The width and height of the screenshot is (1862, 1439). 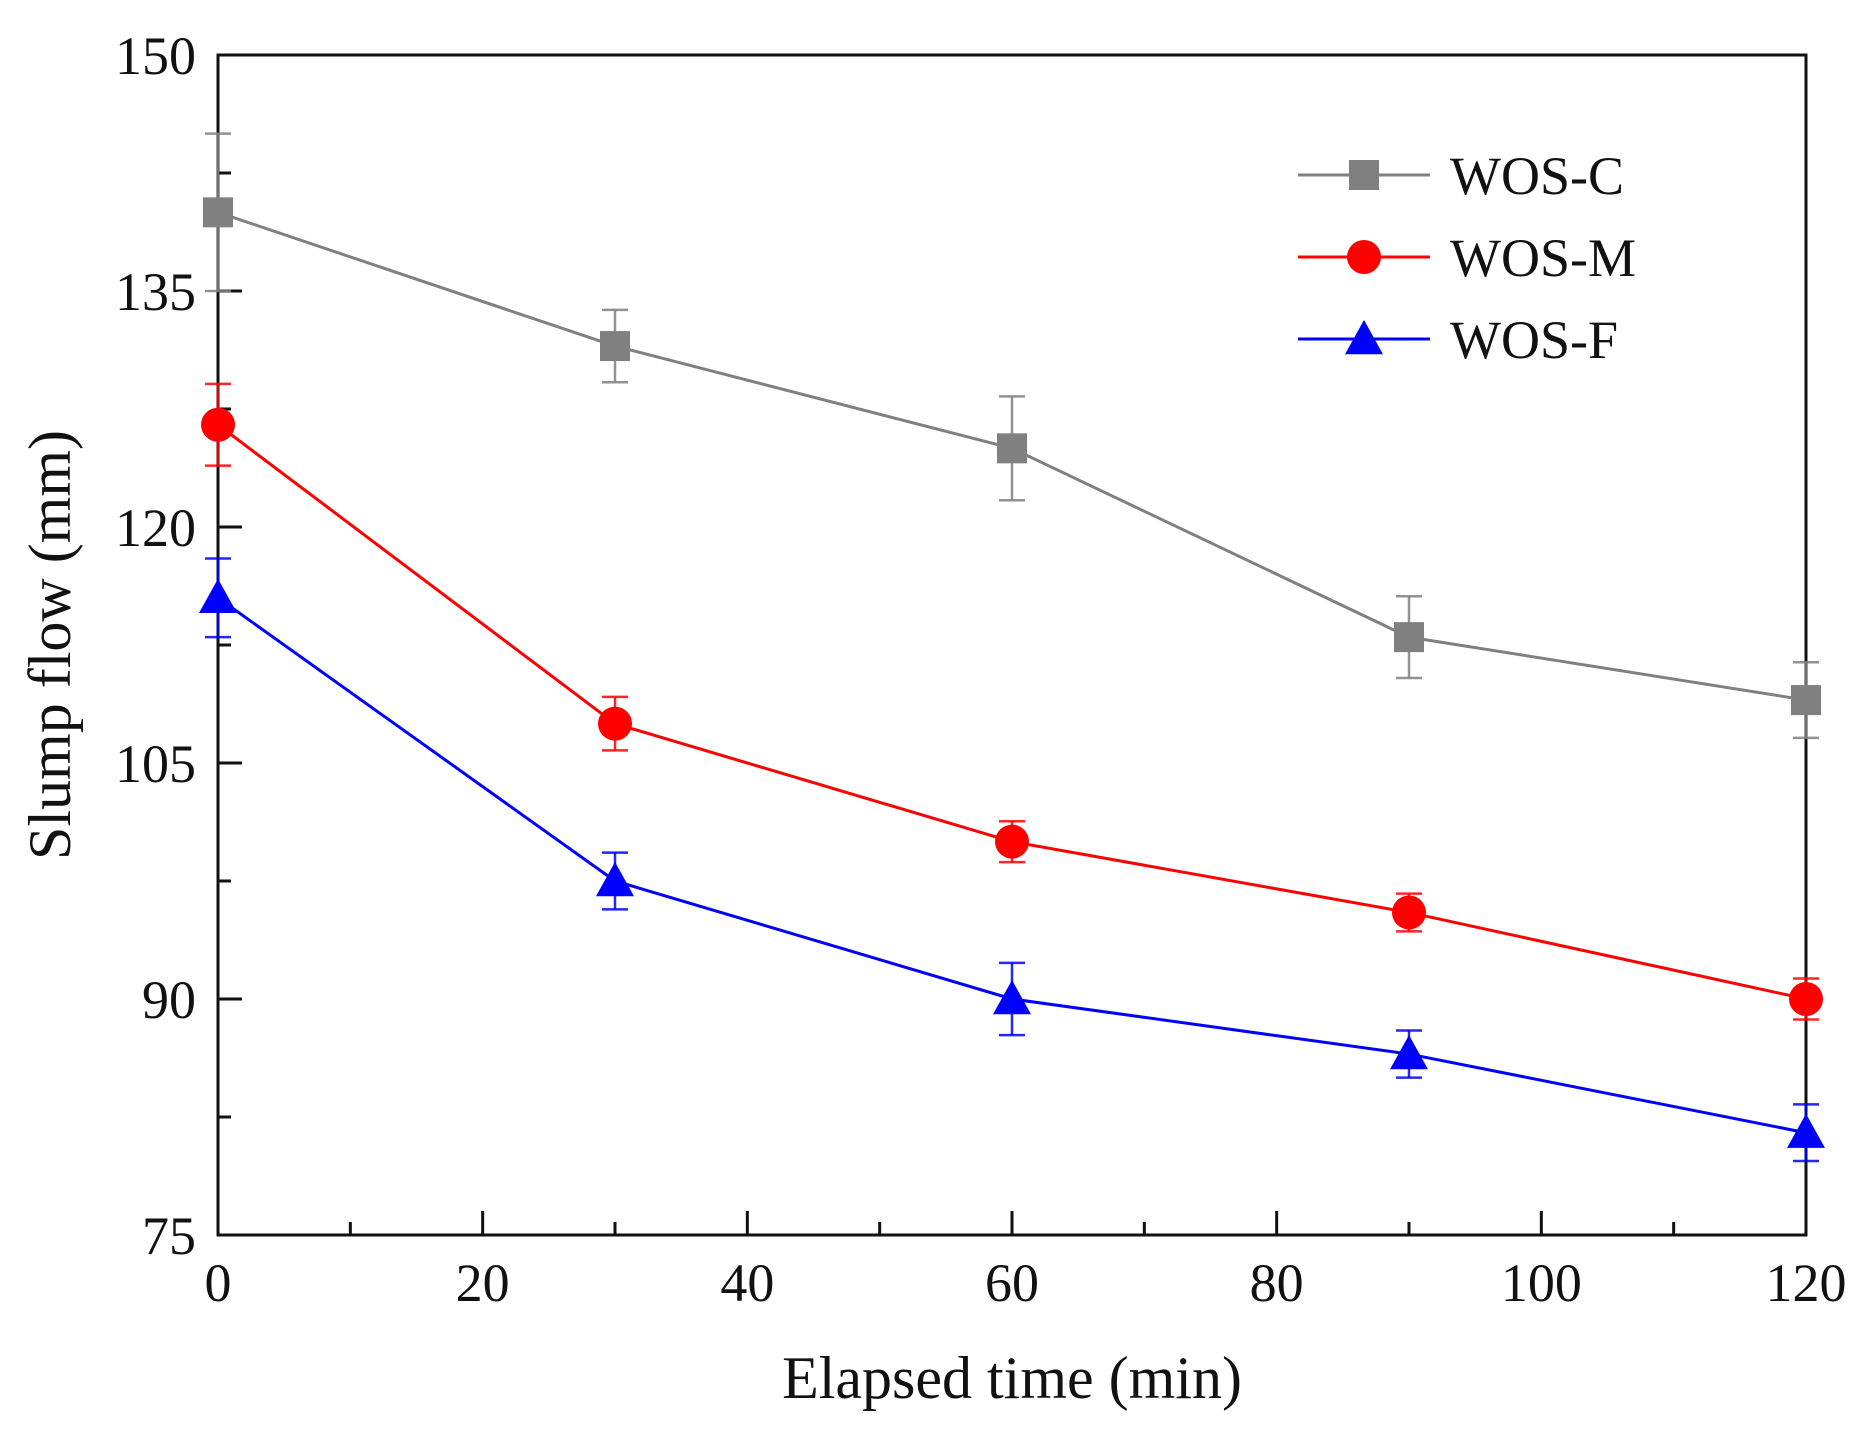 What do you see at coordinates (483, 1283) in the screenshot?
I see `x-tick-label: 20` at bounding box center [483, 1283].